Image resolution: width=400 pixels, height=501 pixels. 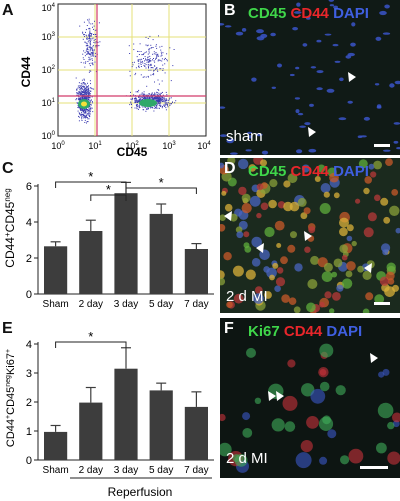 I want to click on flow-xlabel: CD45, so click(x=132, y=151).